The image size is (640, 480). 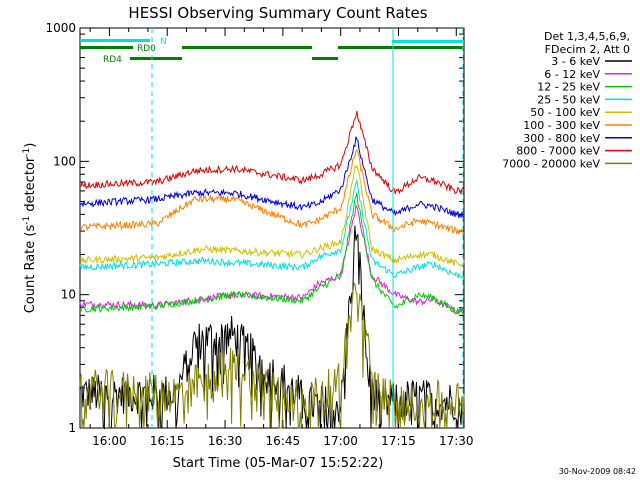 I want to click on y-tick-label: 10, so click(x=68, y=295).